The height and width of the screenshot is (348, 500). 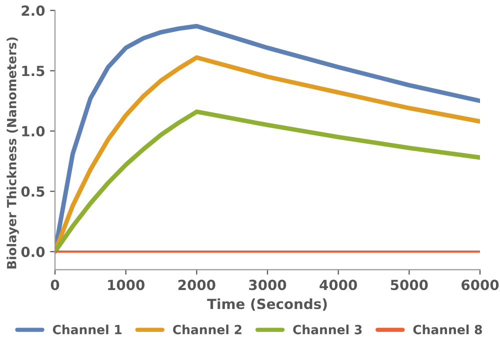 I want to click on y-axis-title: Biolayer Thickness (Nanometers), so click(x=12, y=153).